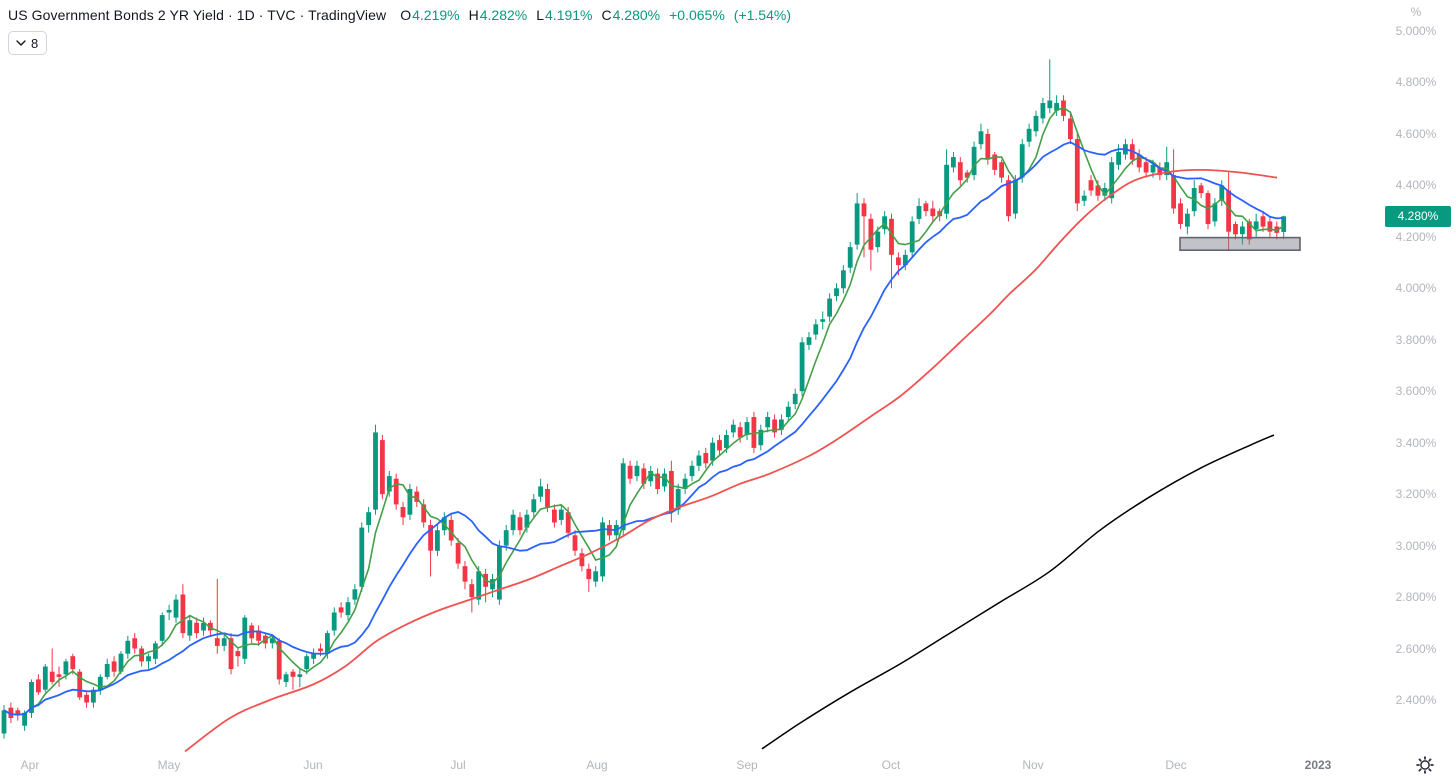  Describe the element at coordinates (1018, 592) in the screenshot. I see `ma-long-line` at that location.